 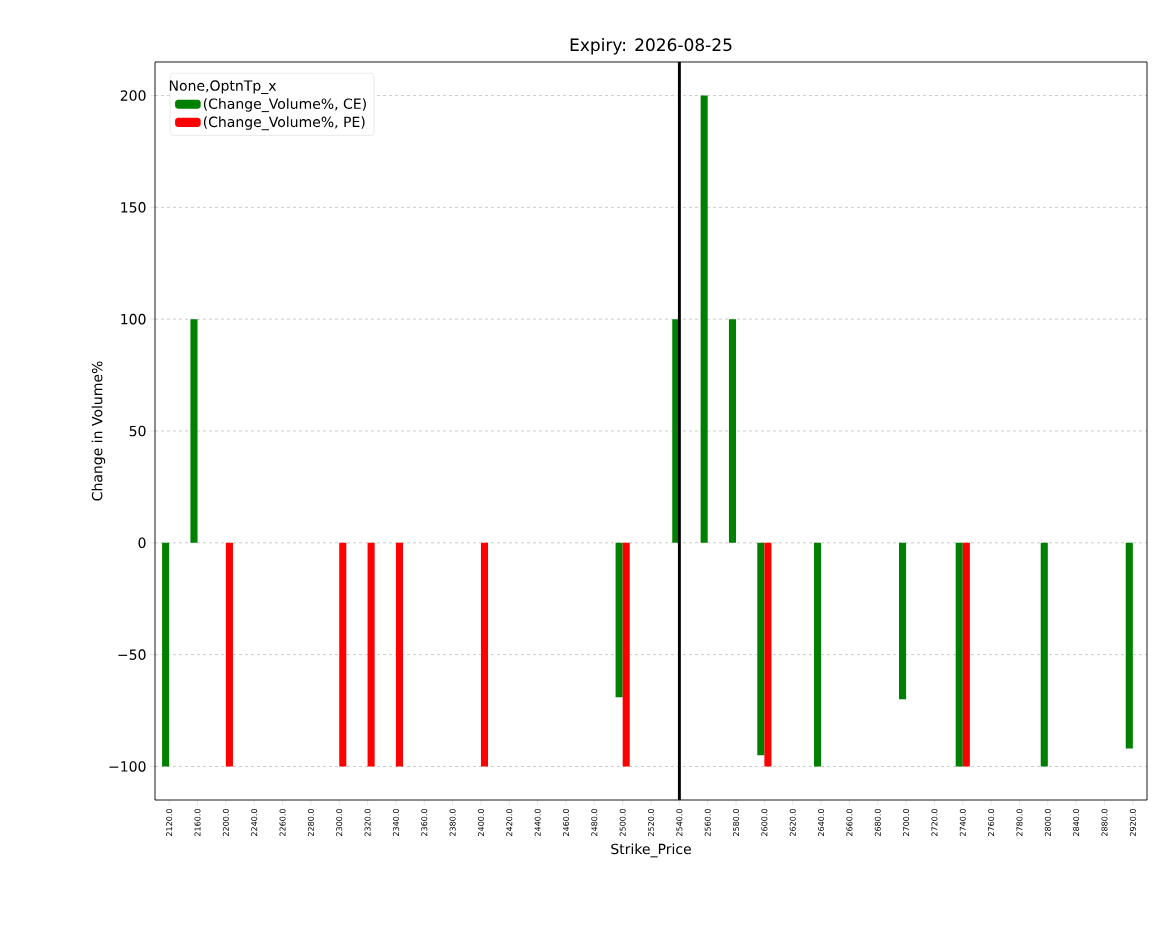 What do you see at coordinates (934, 822) in the screenshot?
I see `x-tick-label: 2720.0` at bounding box center [934, 822].